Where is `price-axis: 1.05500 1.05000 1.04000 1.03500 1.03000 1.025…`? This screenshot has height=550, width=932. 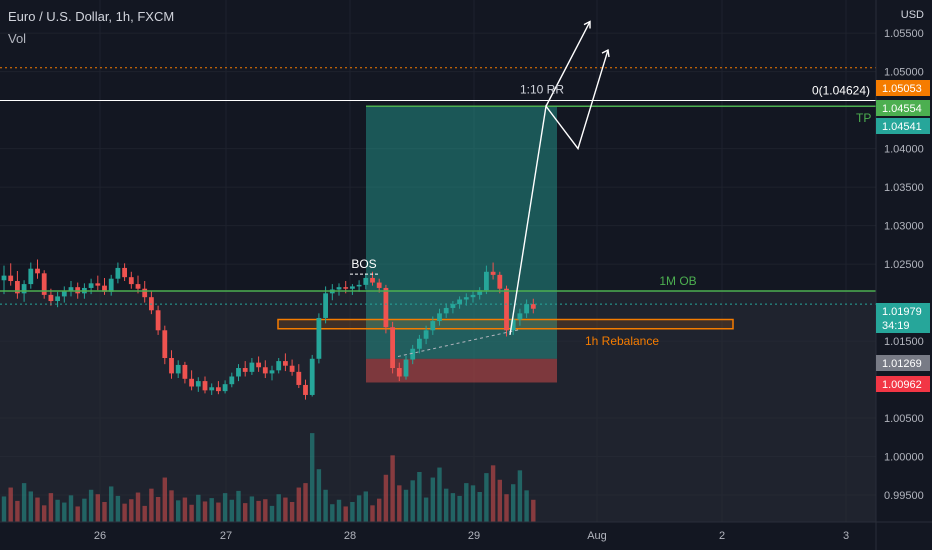 price-axis: 1.05500 1.05000 1.04000 1.03500 1.03000 1.025… is located at coordinates (904, 265).